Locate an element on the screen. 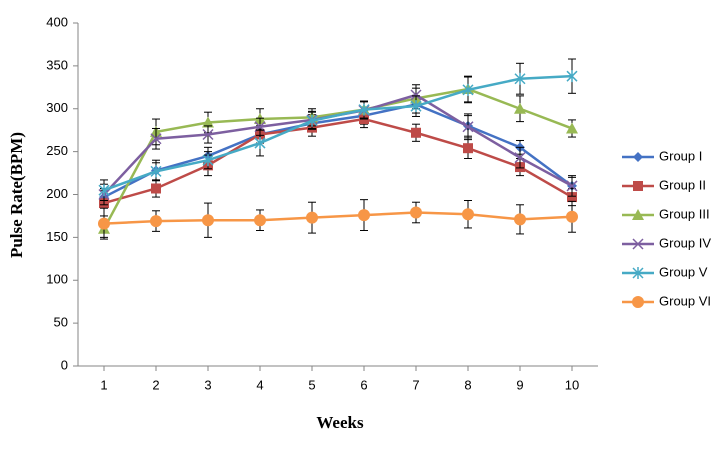  x-tick-label: 1 is located at coordinates (103, 384).